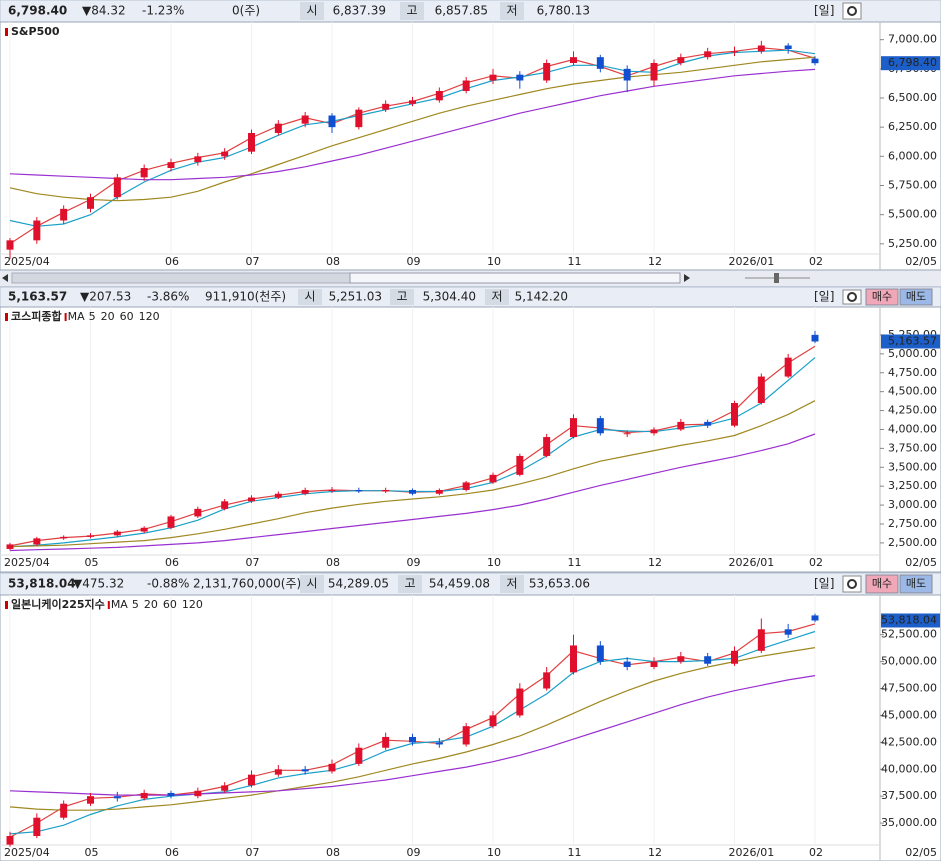 The width and height of the screenshot is (941, 861). I want to click on price-tag-label: 53,818.04, so click(909, 619).